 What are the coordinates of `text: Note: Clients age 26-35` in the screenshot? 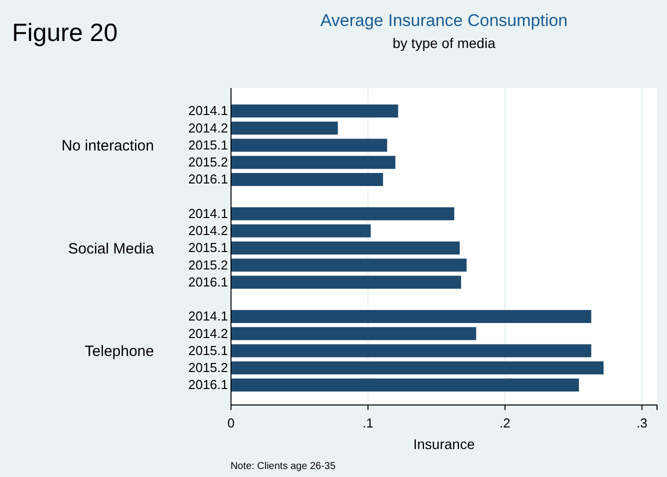 It's located at (283, 466).